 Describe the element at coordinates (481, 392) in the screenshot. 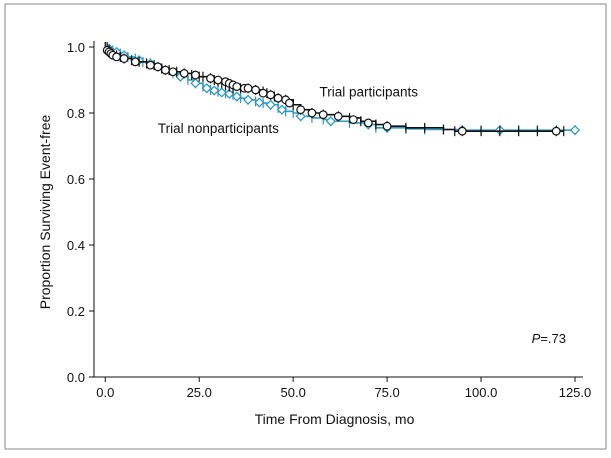

I see `x-tick-label: 100.0` at that location.